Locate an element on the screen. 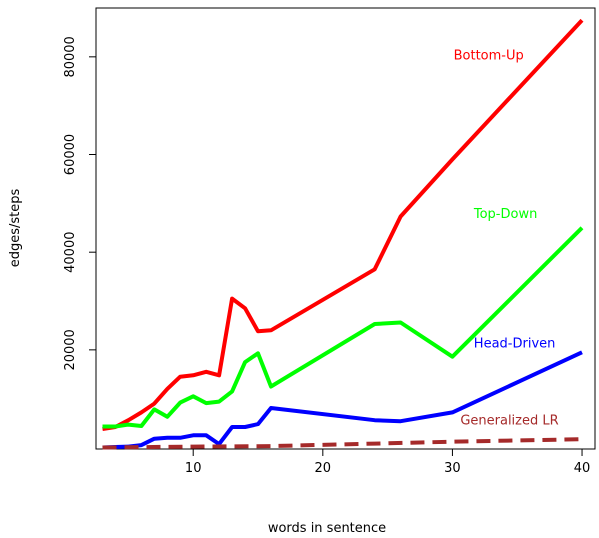  x-tick-label: 10 is located at coordinates (193, 468).